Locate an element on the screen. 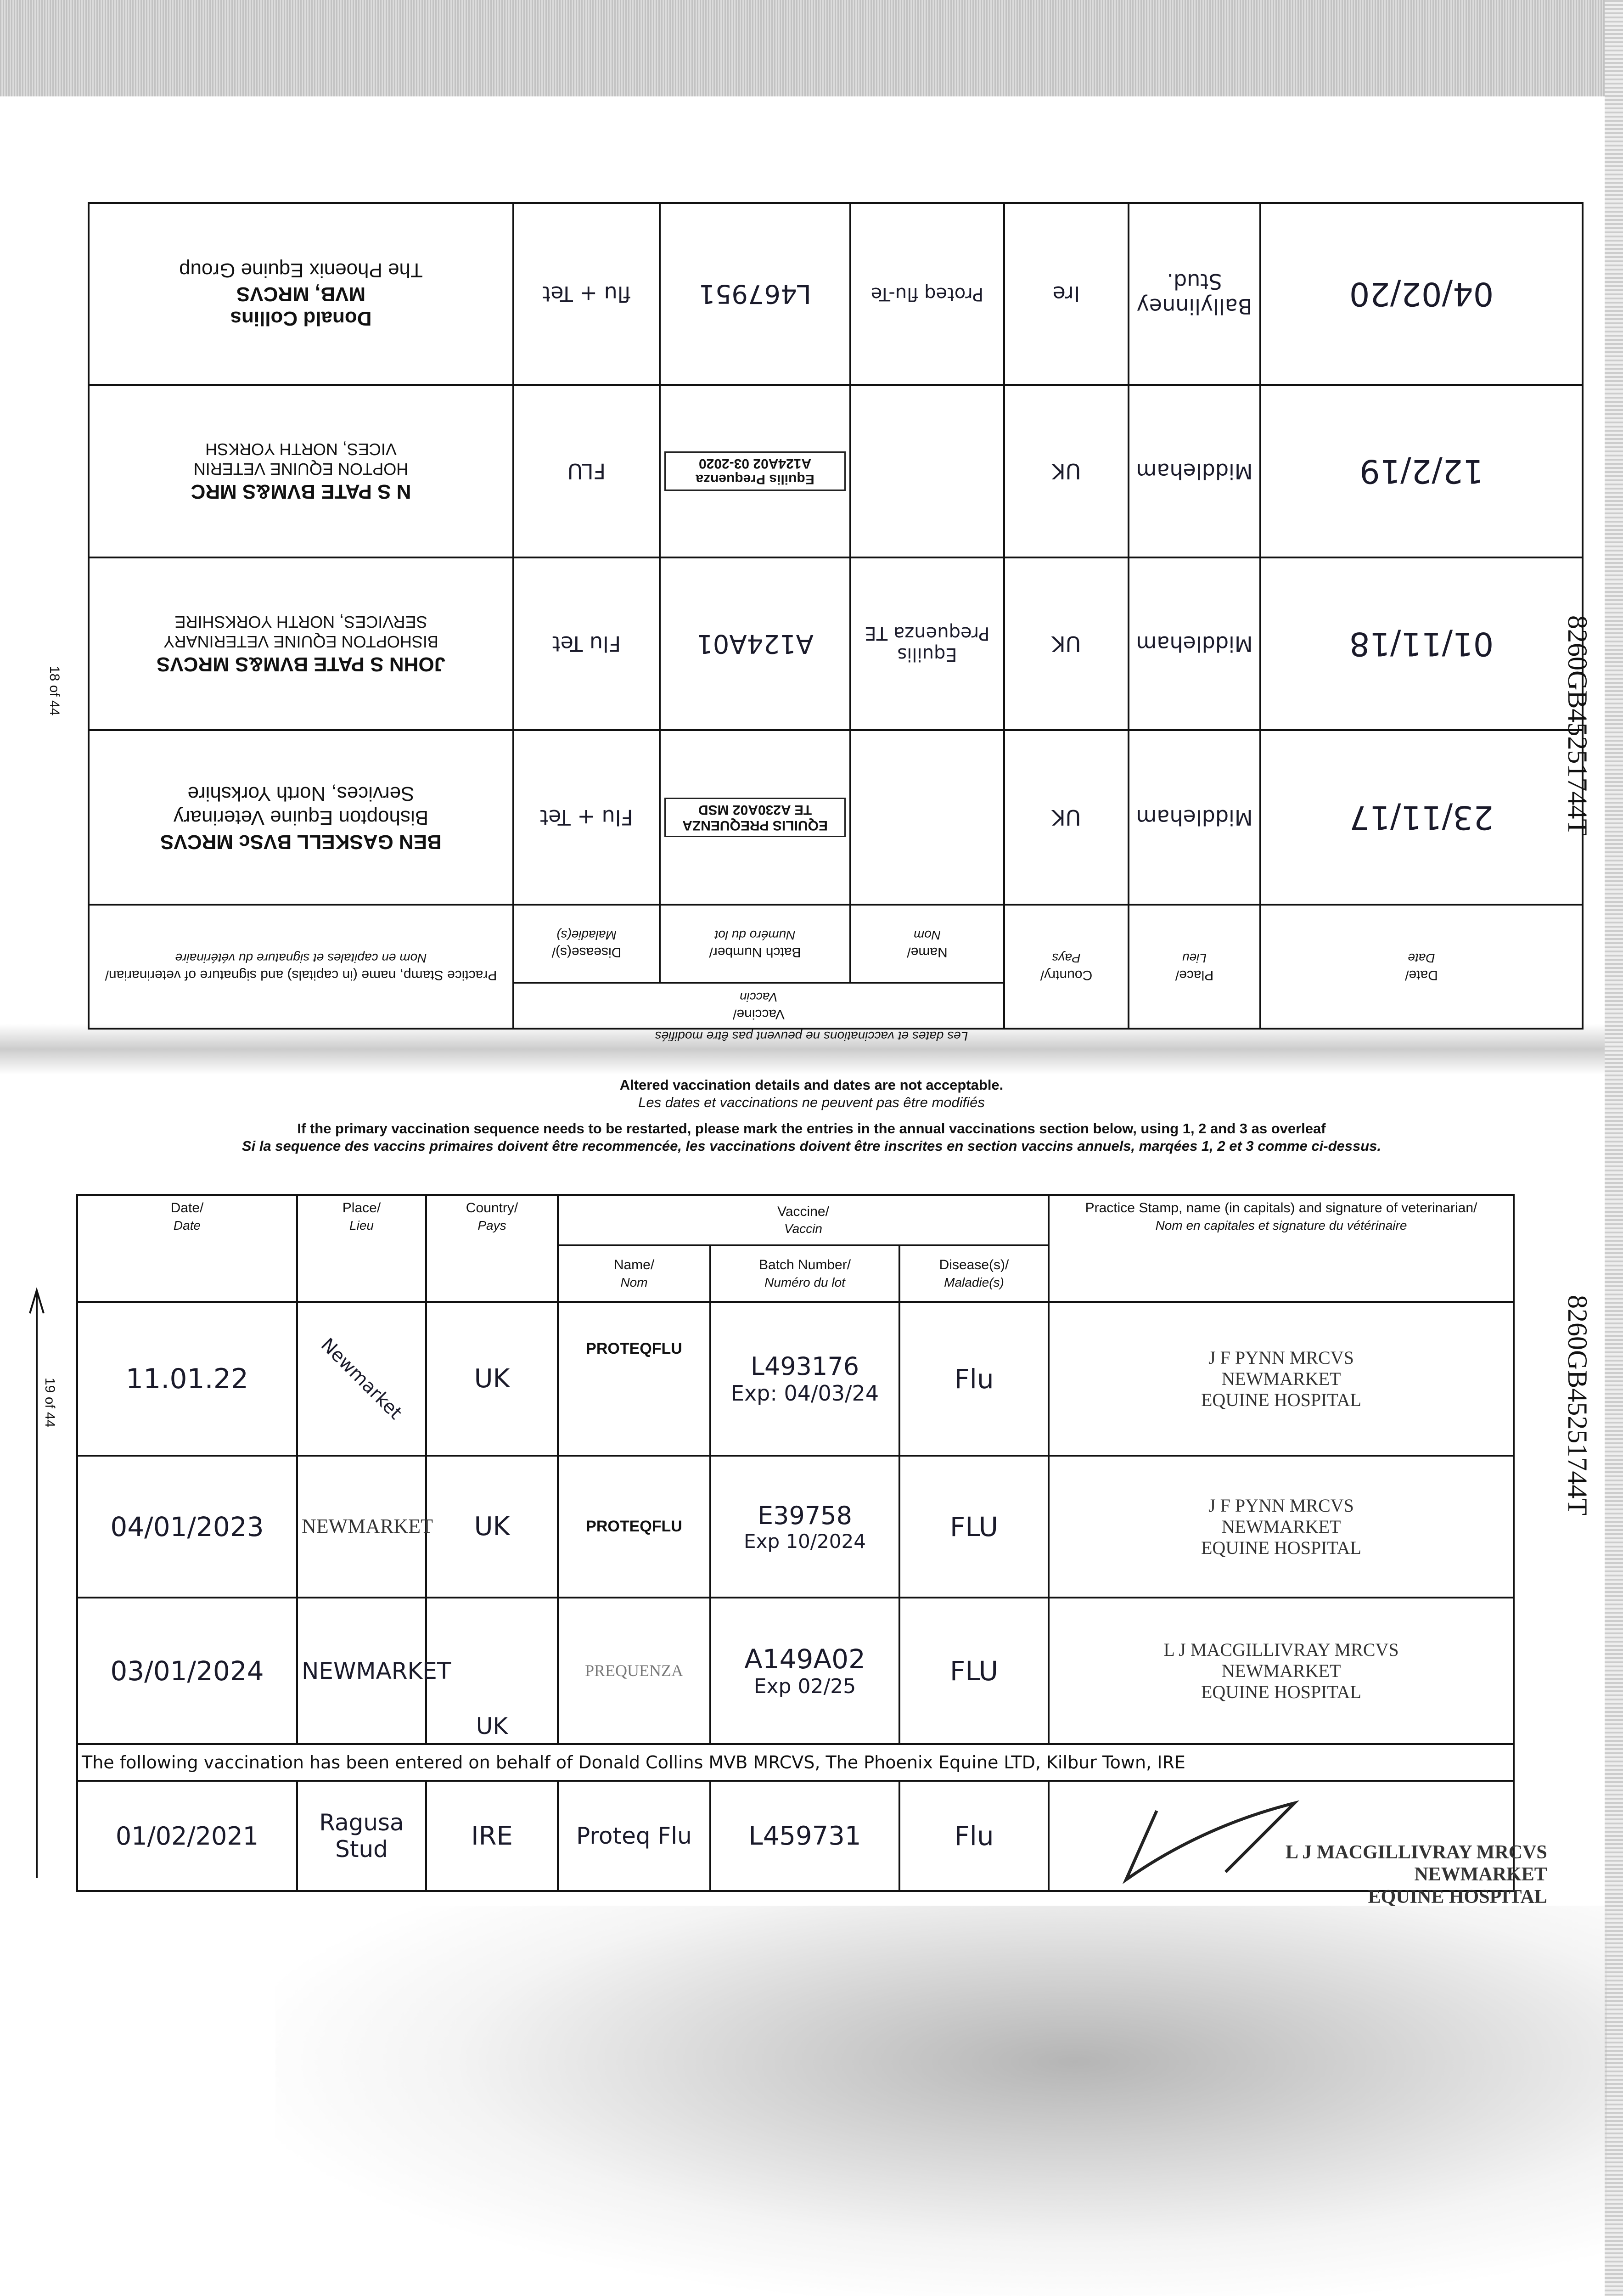 The width and height of the screenshot is (1623, 2296). scan-smudge is located at coordinates (941, 2101).